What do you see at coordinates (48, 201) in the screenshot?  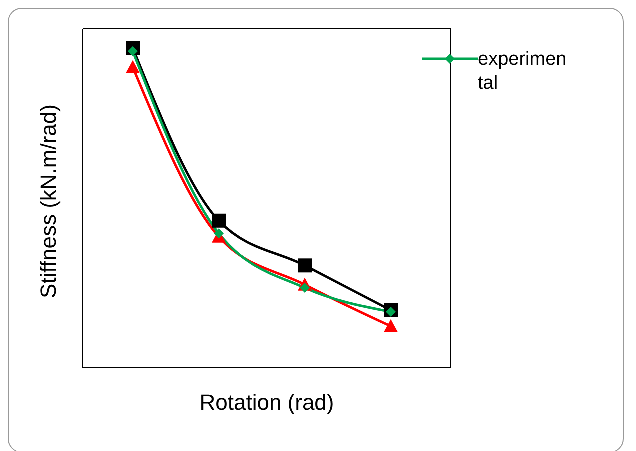 I see `y-axis-title: Stiffness (kN.m/rad)` at bounding box center [48, 201].